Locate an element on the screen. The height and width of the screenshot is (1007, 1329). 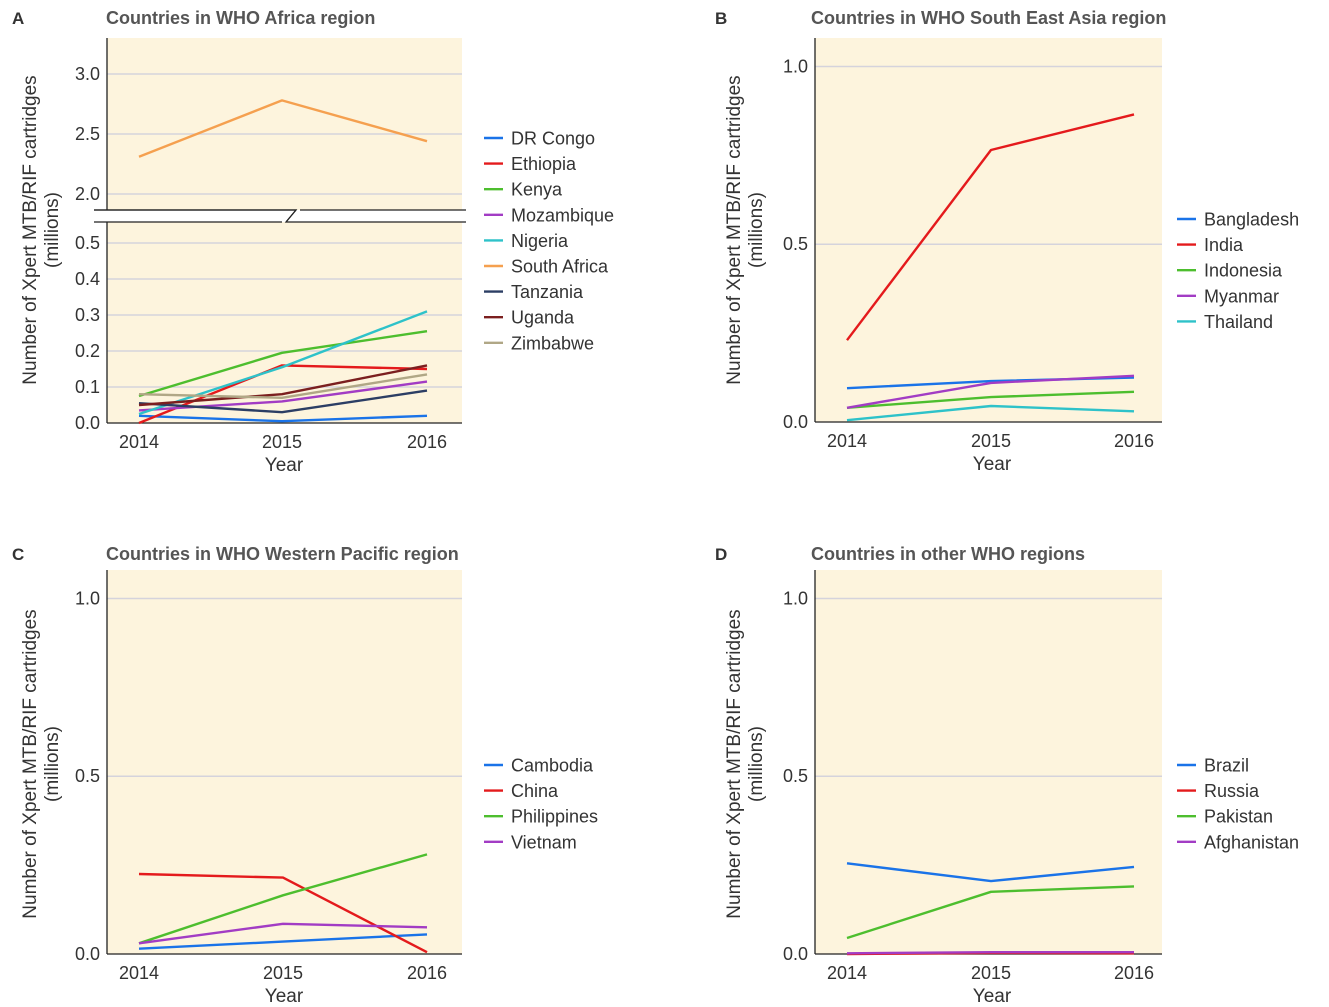
panel-letter: D is located at coordinates (721, 554).